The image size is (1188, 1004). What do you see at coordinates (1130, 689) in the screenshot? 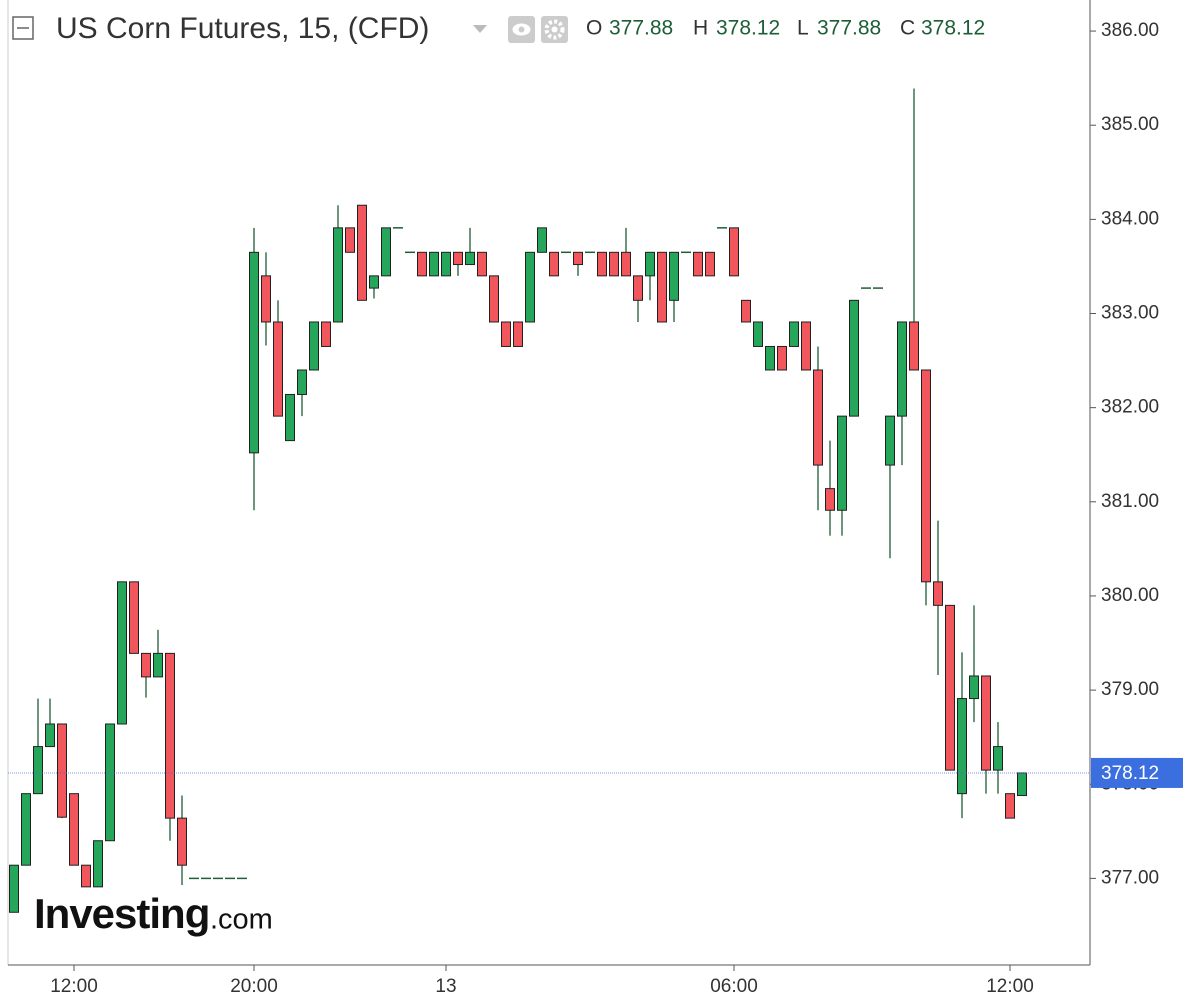
I see `y-tick-label: 379.00` at bounding box center [1130, 689].